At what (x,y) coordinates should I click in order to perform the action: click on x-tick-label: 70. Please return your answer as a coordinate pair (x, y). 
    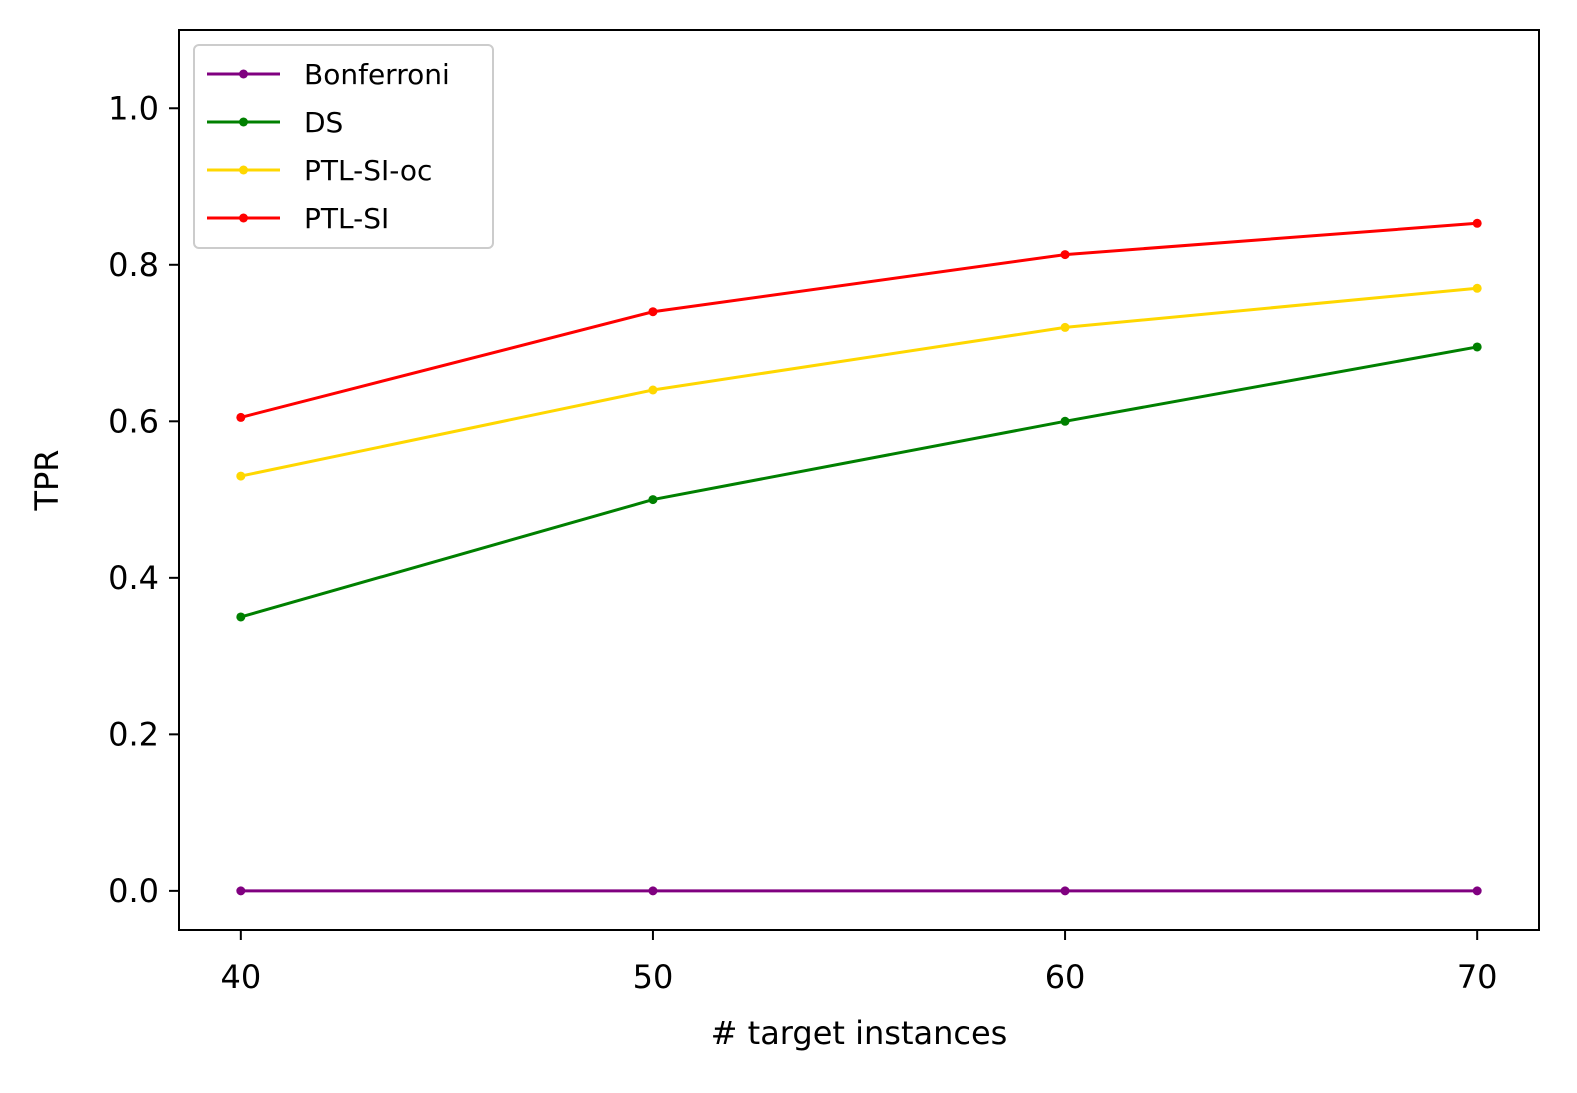
    Looking at the image, I should click on (1477, 977).